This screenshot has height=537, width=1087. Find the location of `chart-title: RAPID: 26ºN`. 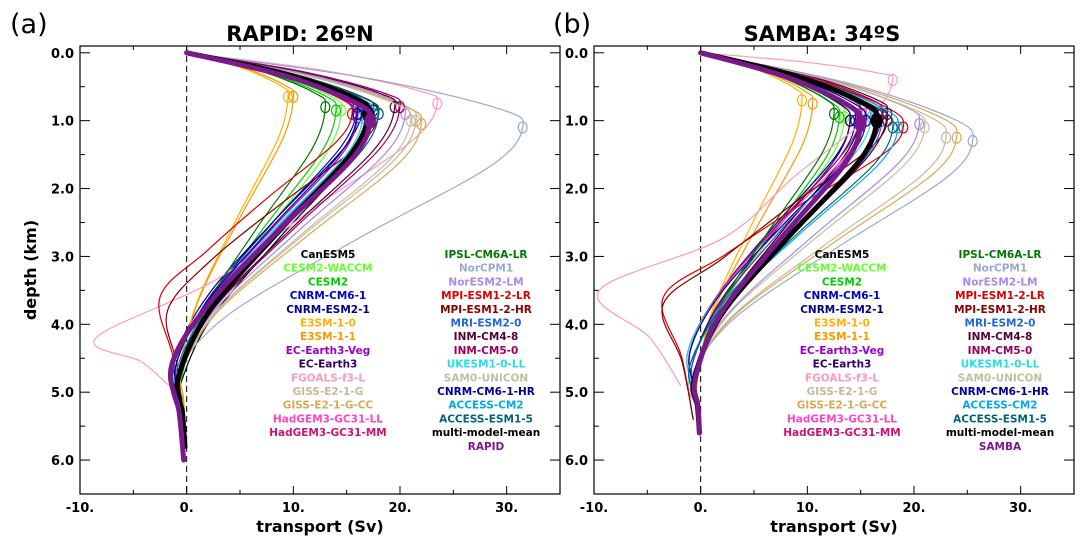

chart-title: RAPID: 26ºN is located at coordinates (299, 34).